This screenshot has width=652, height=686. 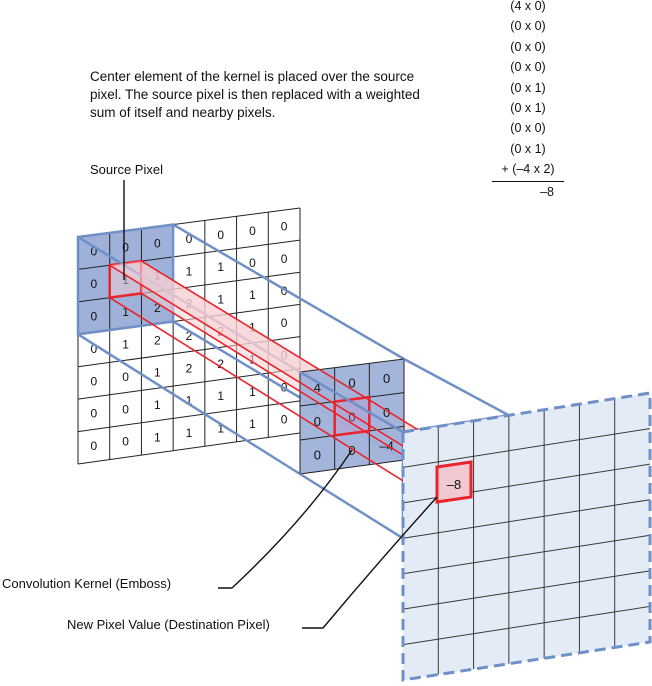 I want to click on calc-term: (4 x 0), so click(x=528, y=8).